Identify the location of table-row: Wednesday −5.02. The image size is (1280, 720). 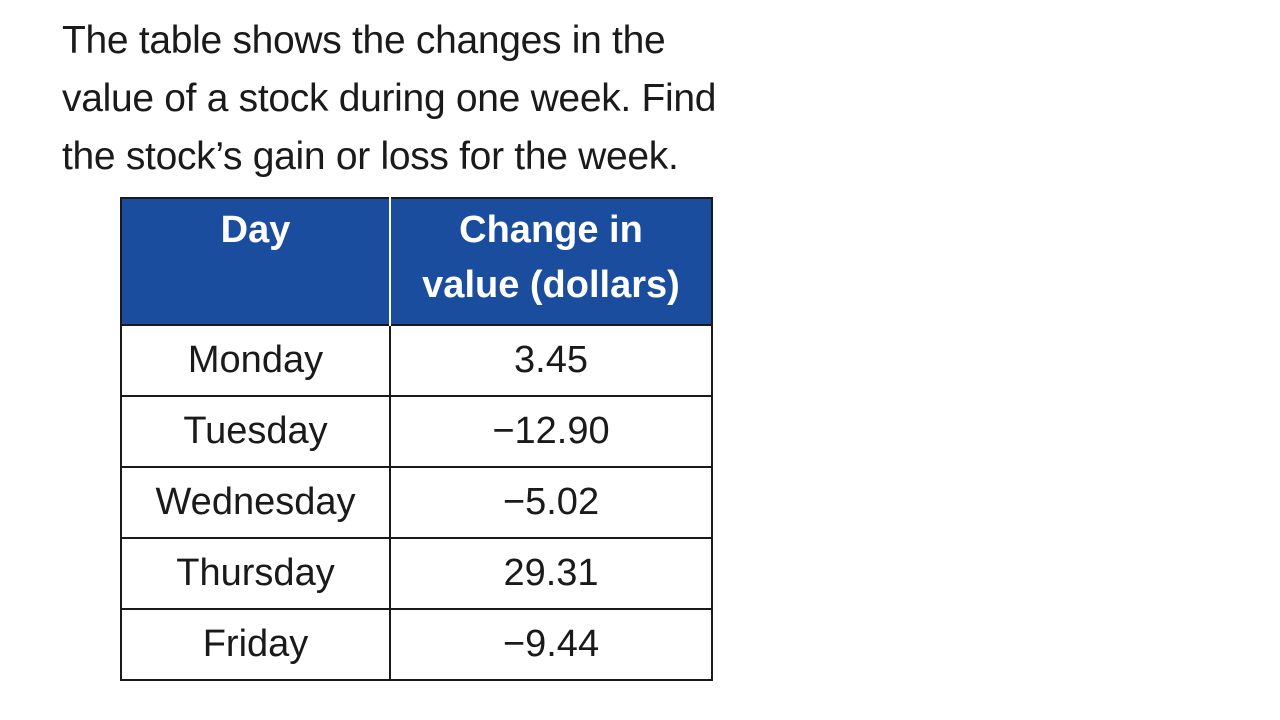
(416, 502).